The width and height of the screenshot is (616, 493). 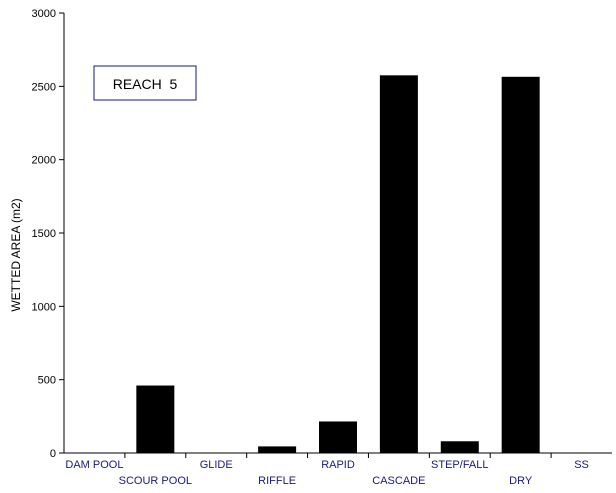 I want to click on x-category-label: RIFFLE, so click(x=277, y=481).